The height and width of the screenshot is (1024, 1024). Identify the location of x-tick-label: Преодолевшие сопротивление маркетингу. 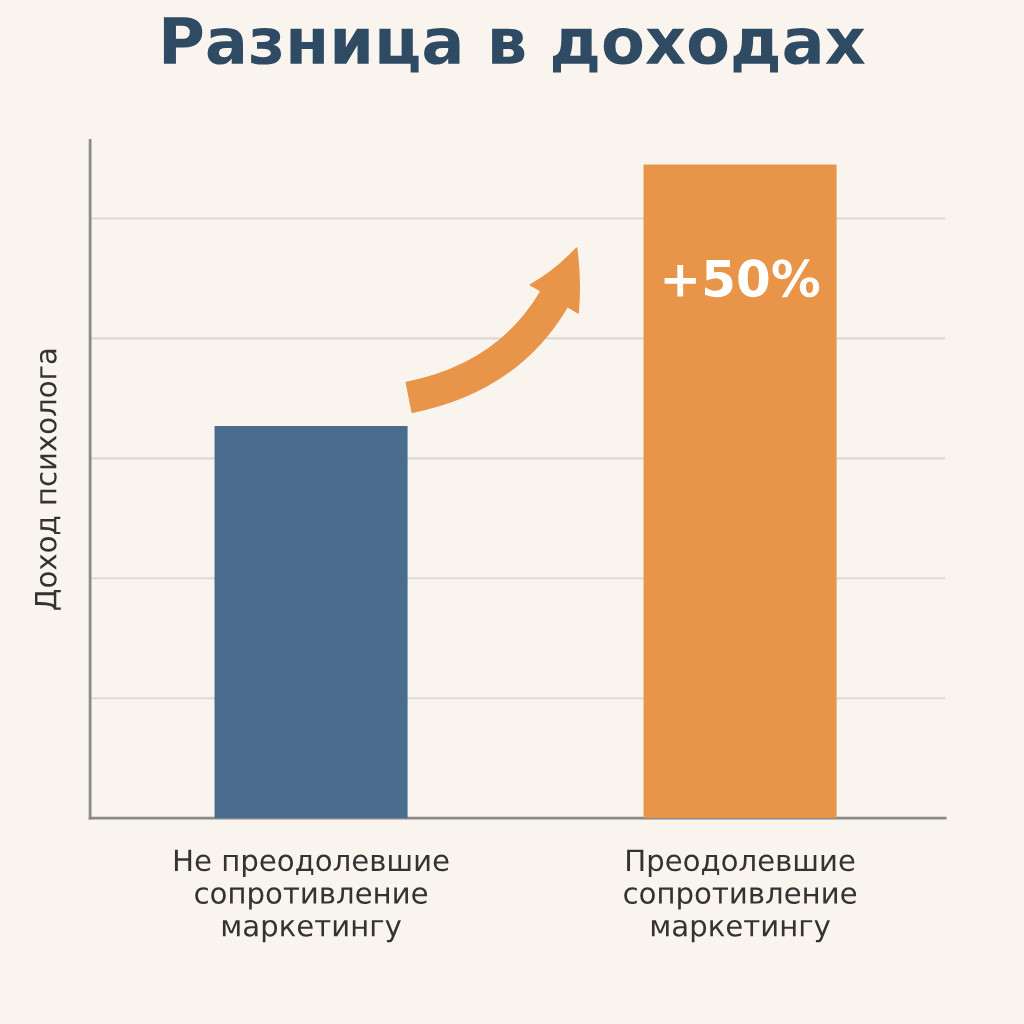
(740, 896).